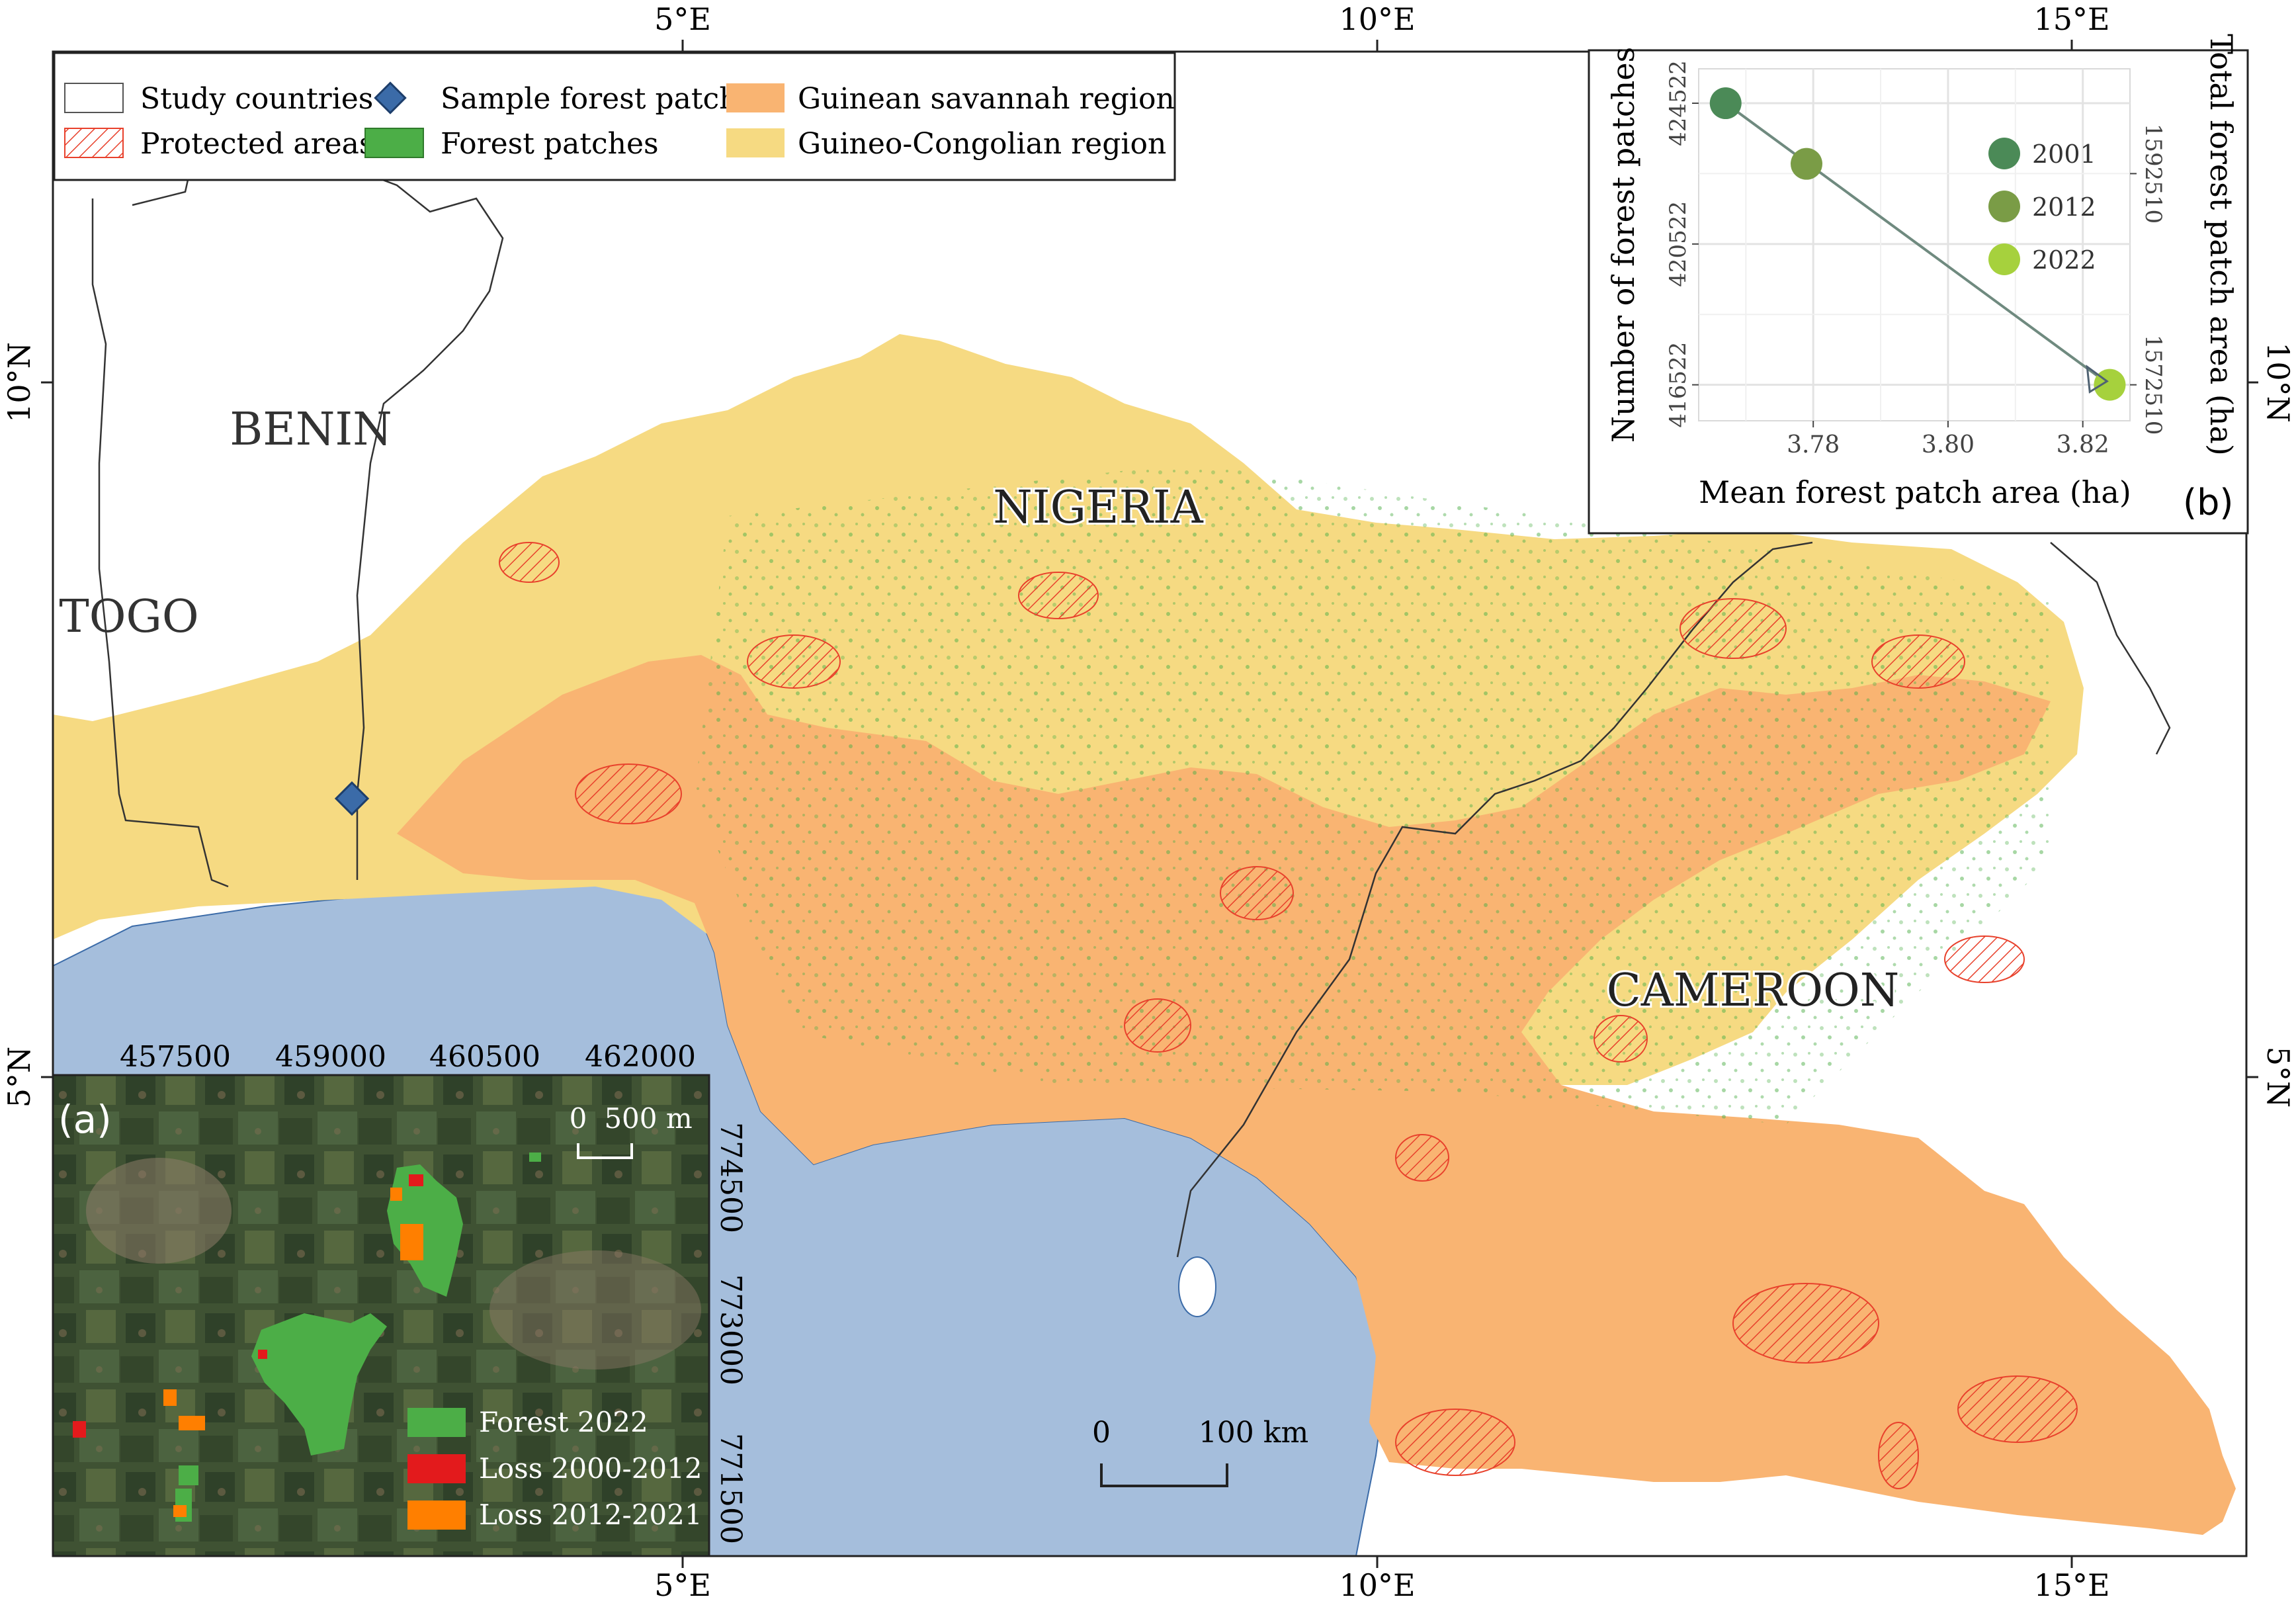  Describe the element at coordinates (1253, 1433) in the screenshot. I see `scale-bar-end-label: 100 km` at that location.